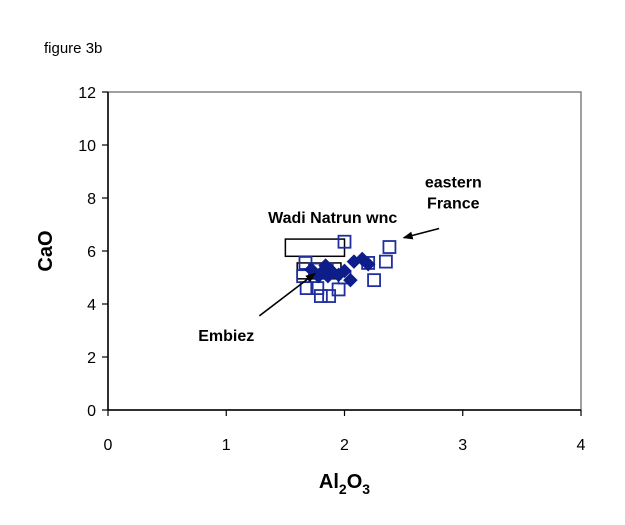 The width and height of the screenshot is (625, 525). Describe the element at coordinates (343, 489) in the screenshot. I see `x-axis-title-subscript: 2` at that location.